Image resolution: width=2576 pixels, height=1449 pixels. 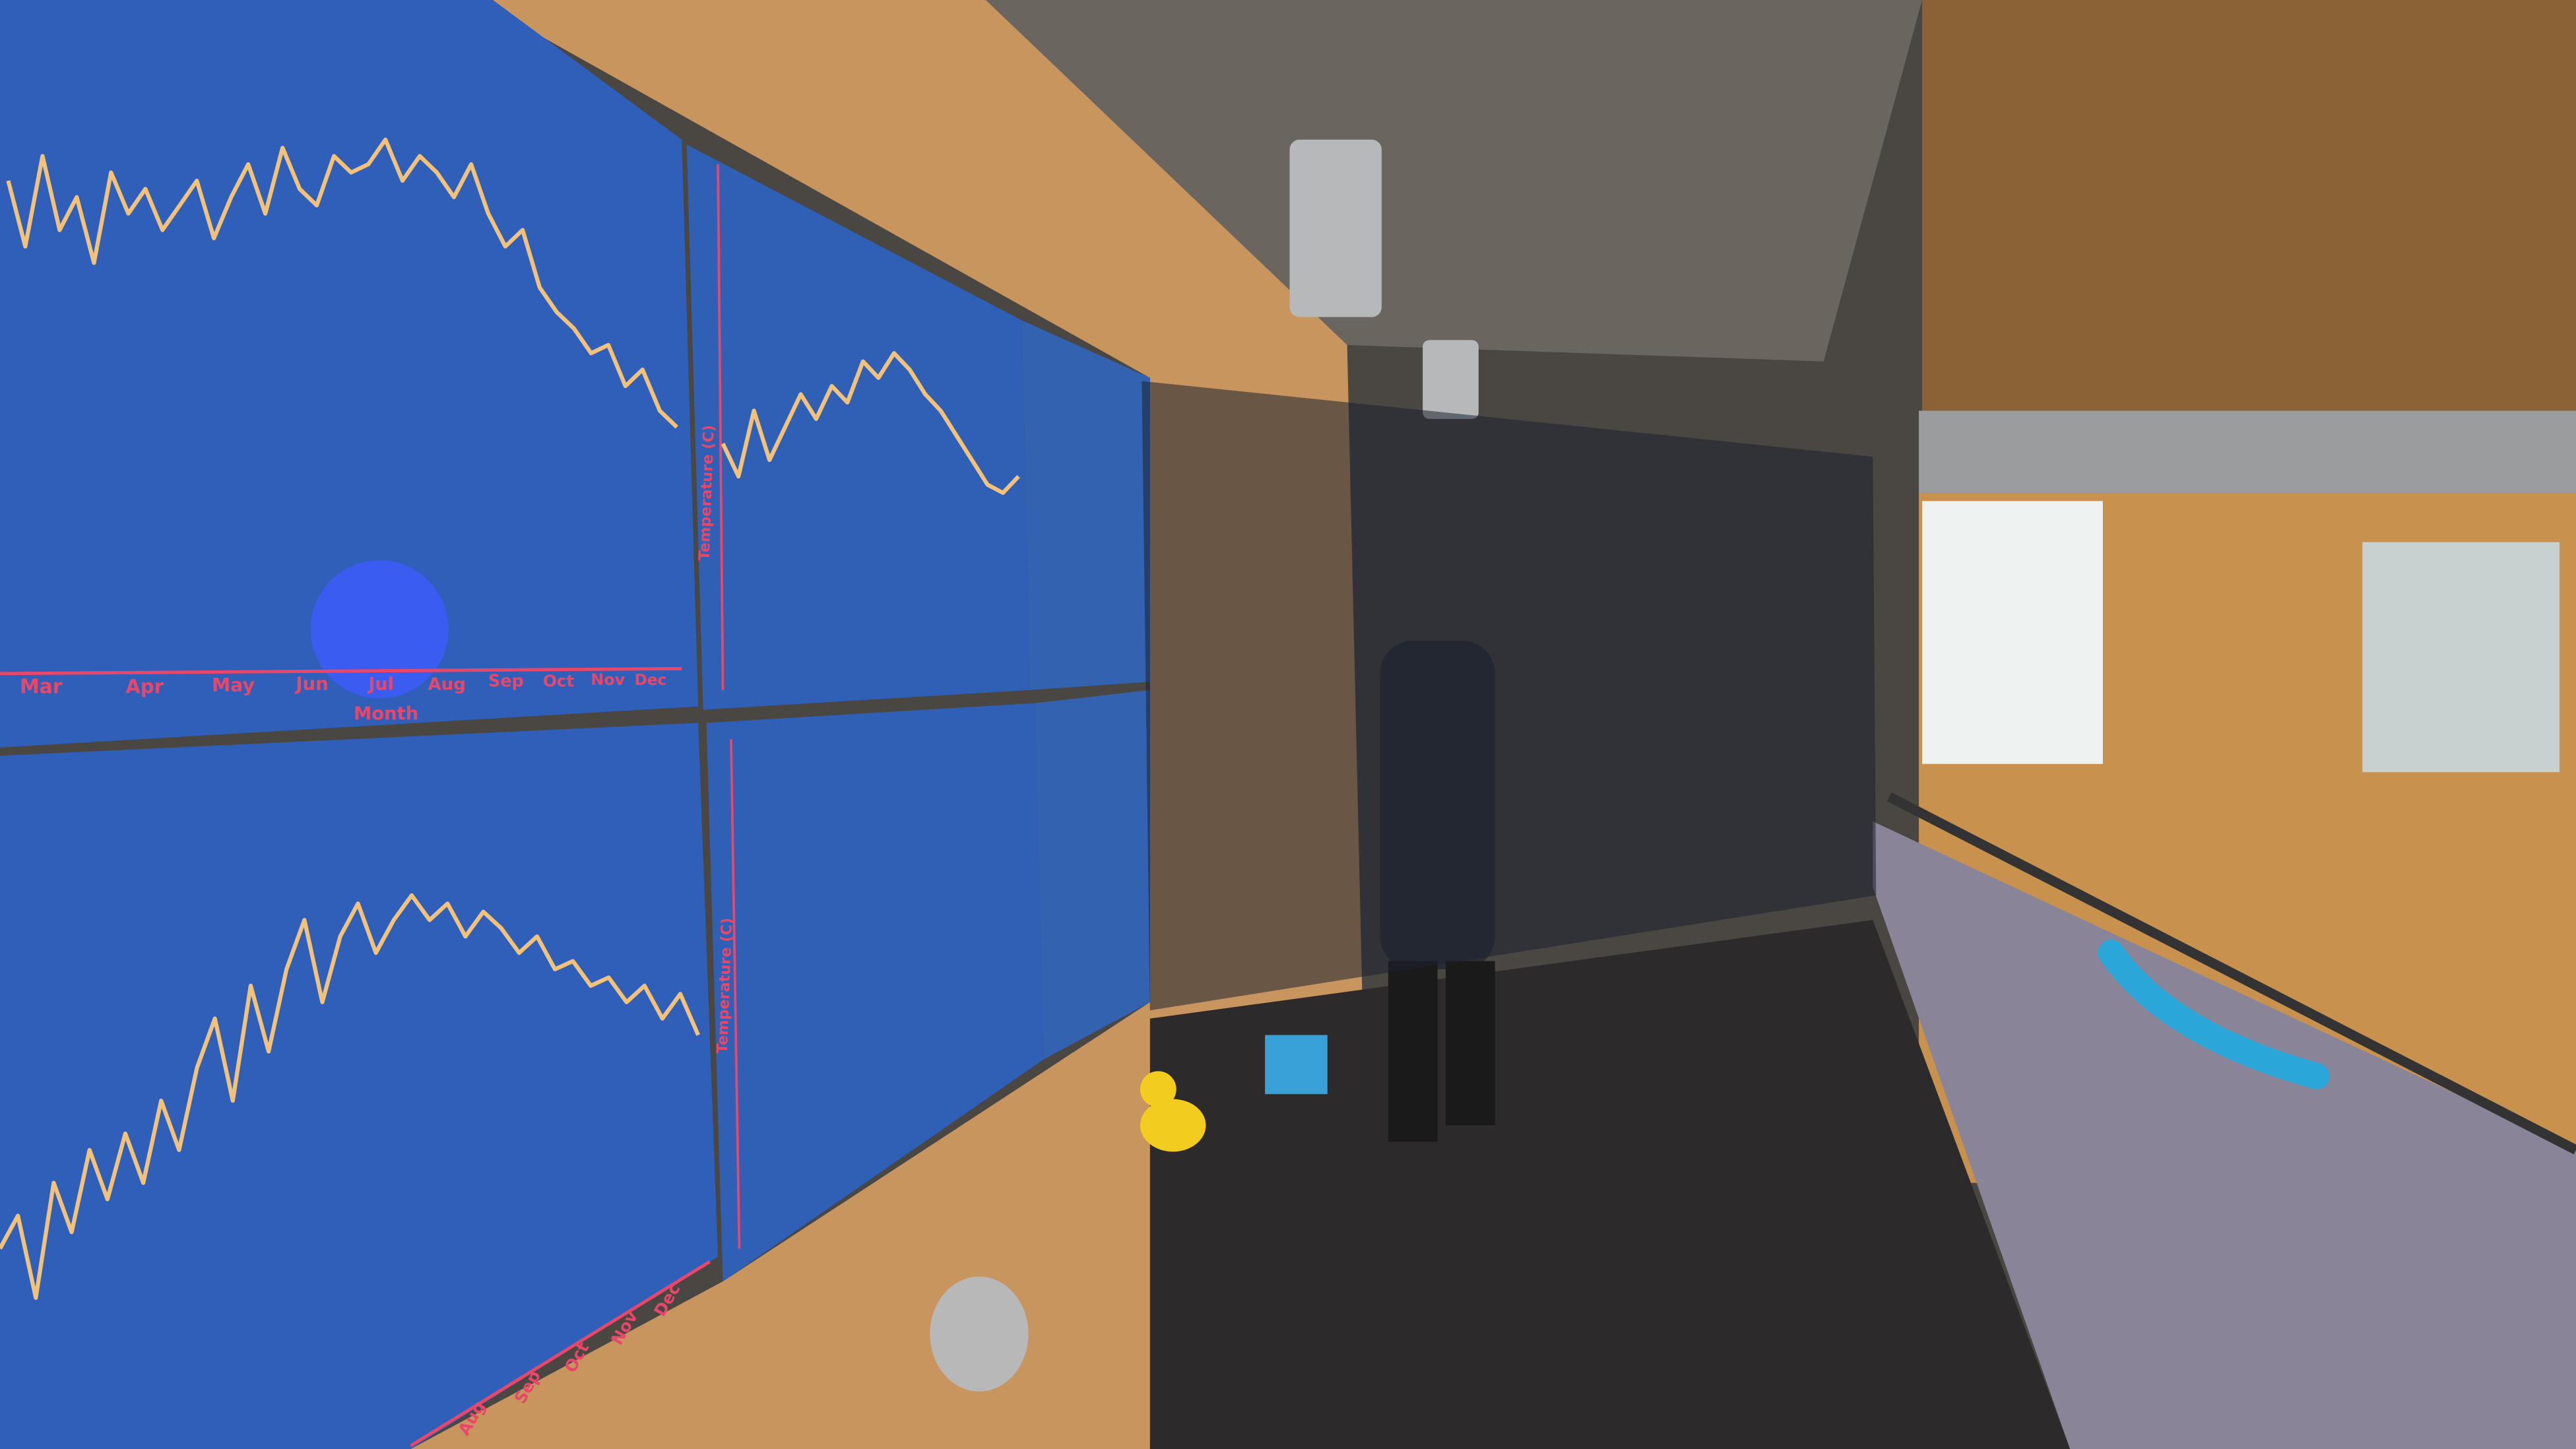 I want to click on x-tick-label: Jun, so click(x=311, y=684).